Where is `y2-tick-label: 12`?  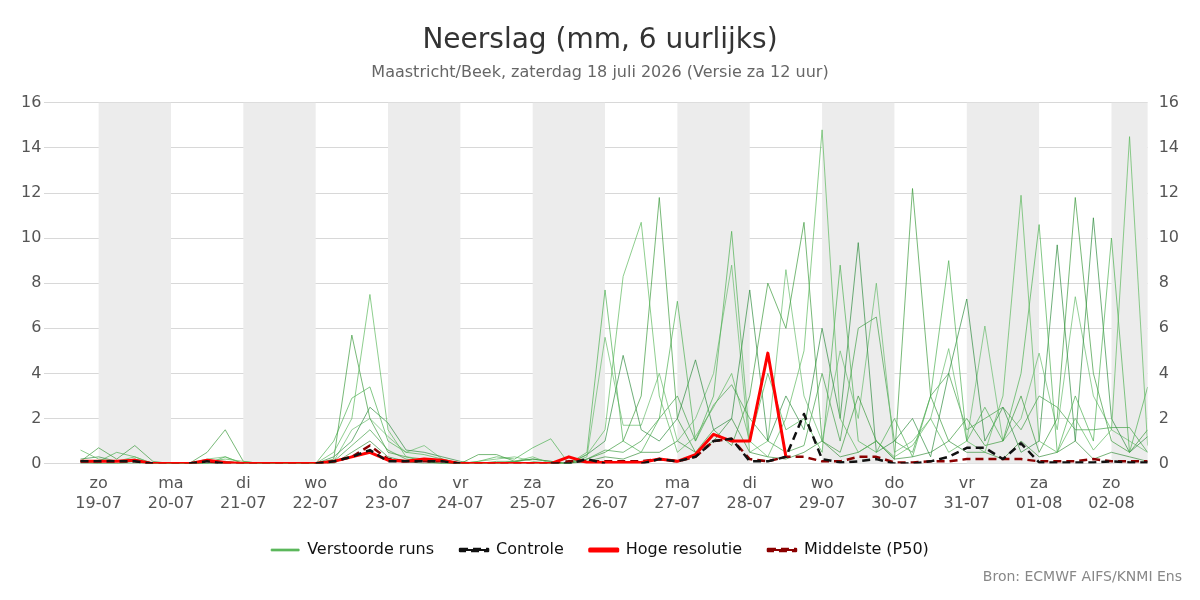
y2-tick-label: 12 is located at coordinates (1168, 192).